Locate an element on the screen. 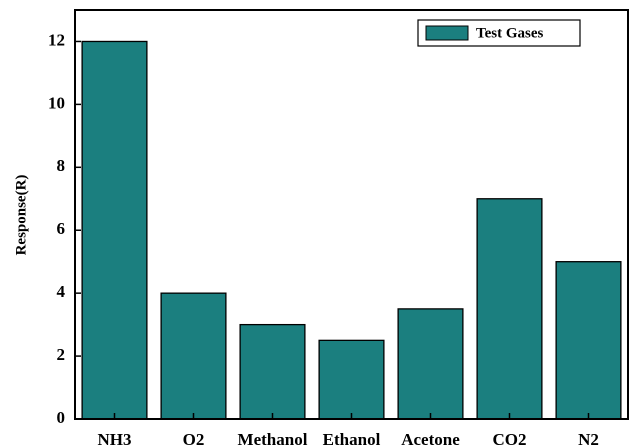 The width and height of the screenshot is (632, 447). legend-swatch is located at coordinates (447, 33).